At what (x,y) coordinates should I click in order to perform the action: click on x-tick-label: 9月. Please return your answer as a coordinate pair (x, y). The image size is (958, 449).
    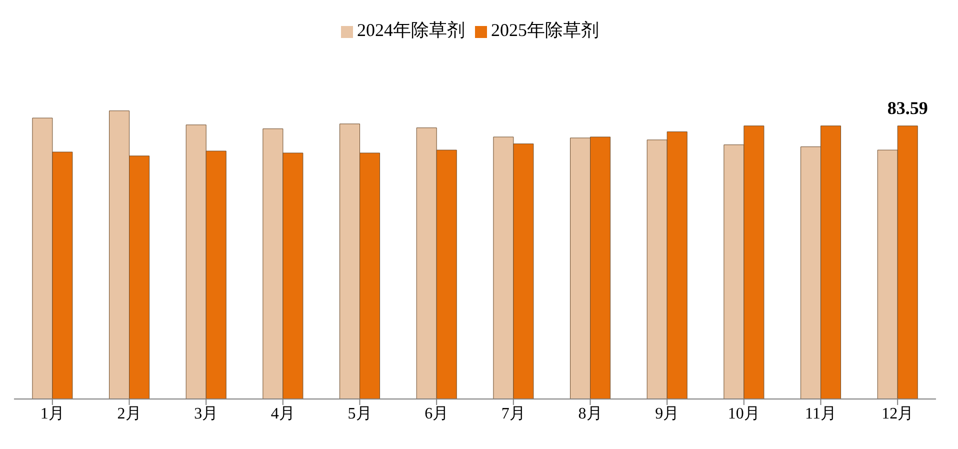
    Looking at the image, I should click on (667, 413).